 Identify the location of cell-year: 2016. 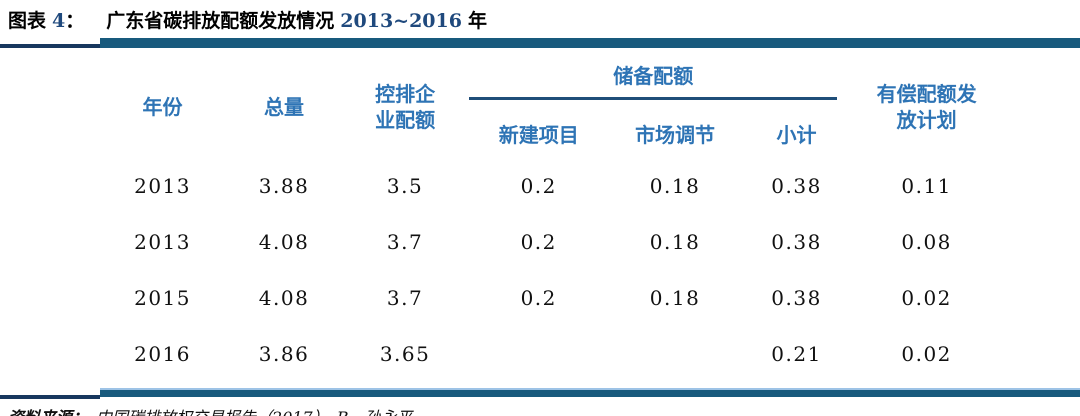
(162, 354).